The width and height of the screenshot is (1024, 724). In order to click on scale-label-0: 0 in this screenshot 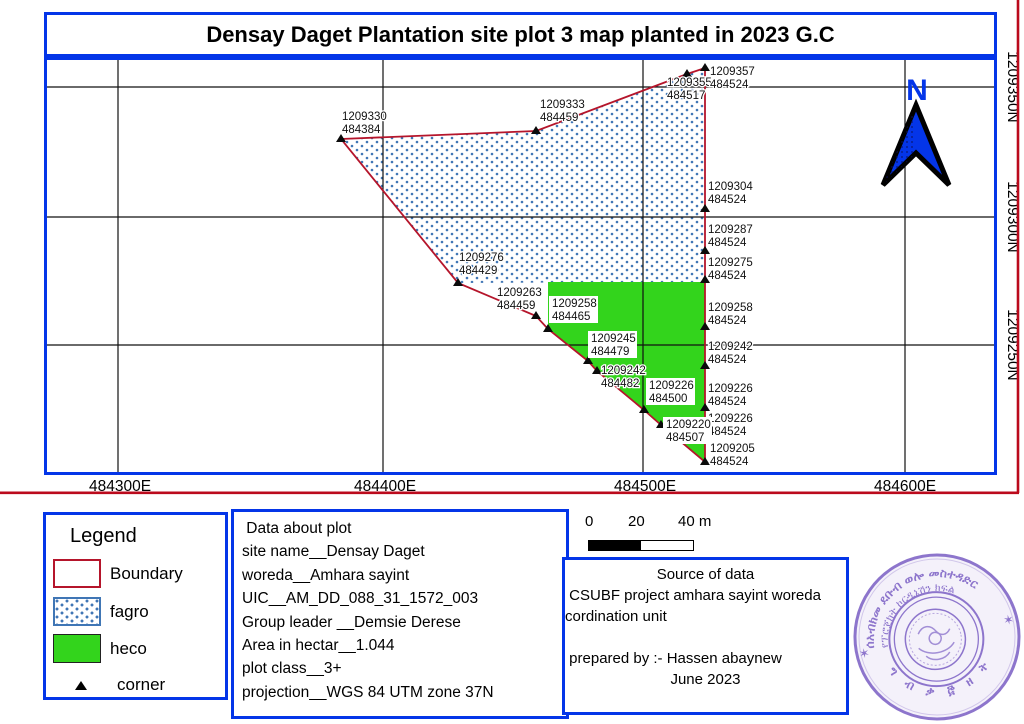, I will do `click(589, 521)`.